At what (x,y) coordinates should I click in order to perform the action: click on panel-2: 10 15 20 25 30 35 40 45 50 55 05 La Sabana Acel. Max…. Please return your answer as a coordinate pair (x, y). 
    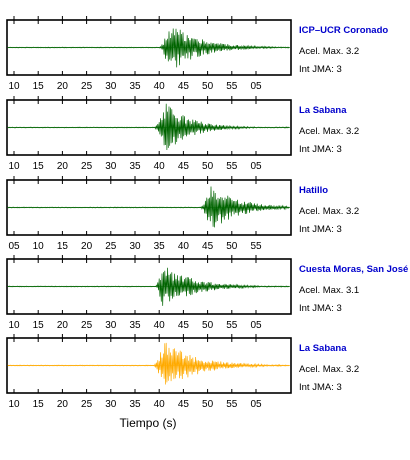
    Looking at the image, I should click on (182, 134).